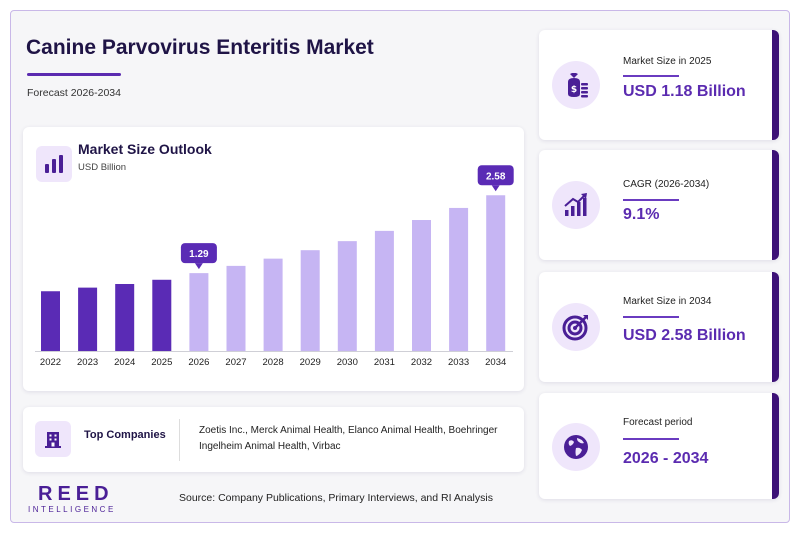 The width and height of the screenshot is (800, 533). I want to click on x-tick-label-2024: 2024, so click(124, 362).